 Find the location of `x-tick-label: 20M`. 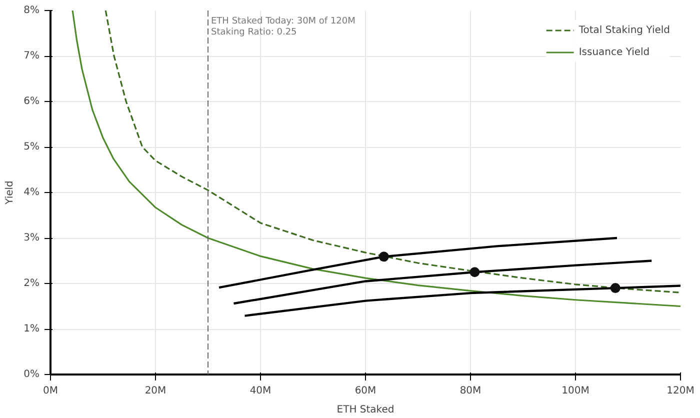

x-tick-label: 20M is located at coordinates (155, 391).